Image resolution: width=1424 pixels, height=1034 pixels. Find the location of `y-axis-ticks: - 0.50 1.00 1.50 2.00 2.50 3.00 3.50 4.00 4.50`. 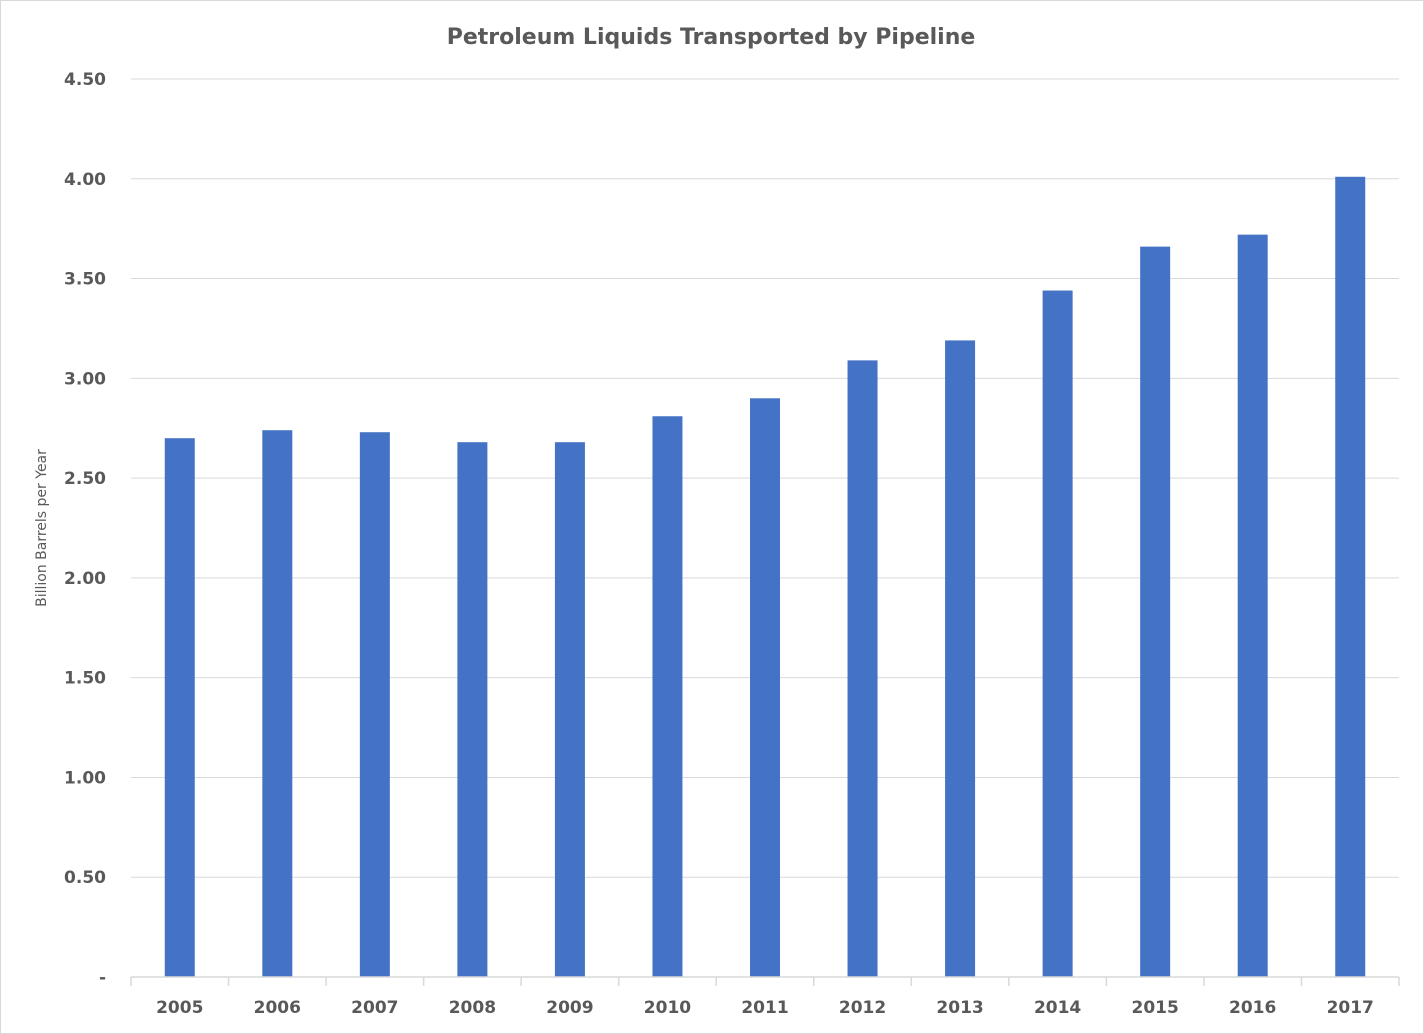

y-axis-ticks: - 0.50 1.00 1.50 2.00 2.50 3.00 3.50 4.00 4.50 is located at coordinates (85, 529).